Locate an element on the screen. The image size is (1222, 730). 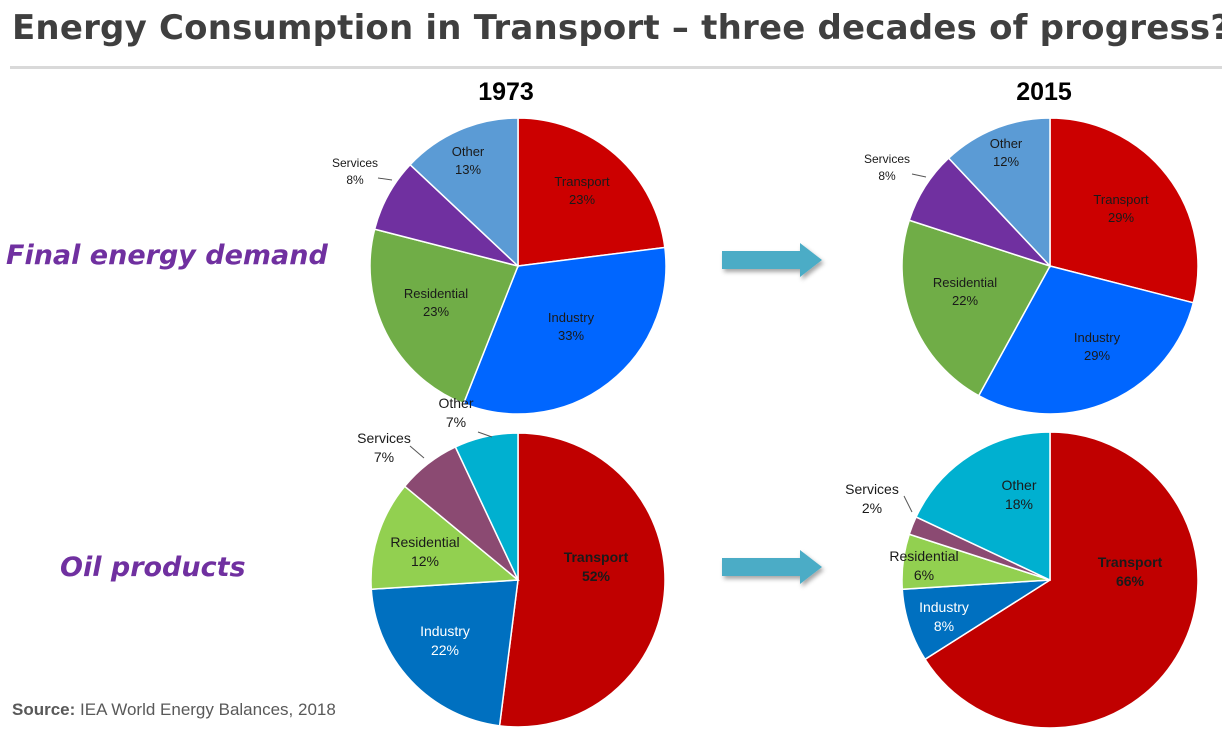
slice-label-residential: Residential 22% is located at coordinates (965, 291).